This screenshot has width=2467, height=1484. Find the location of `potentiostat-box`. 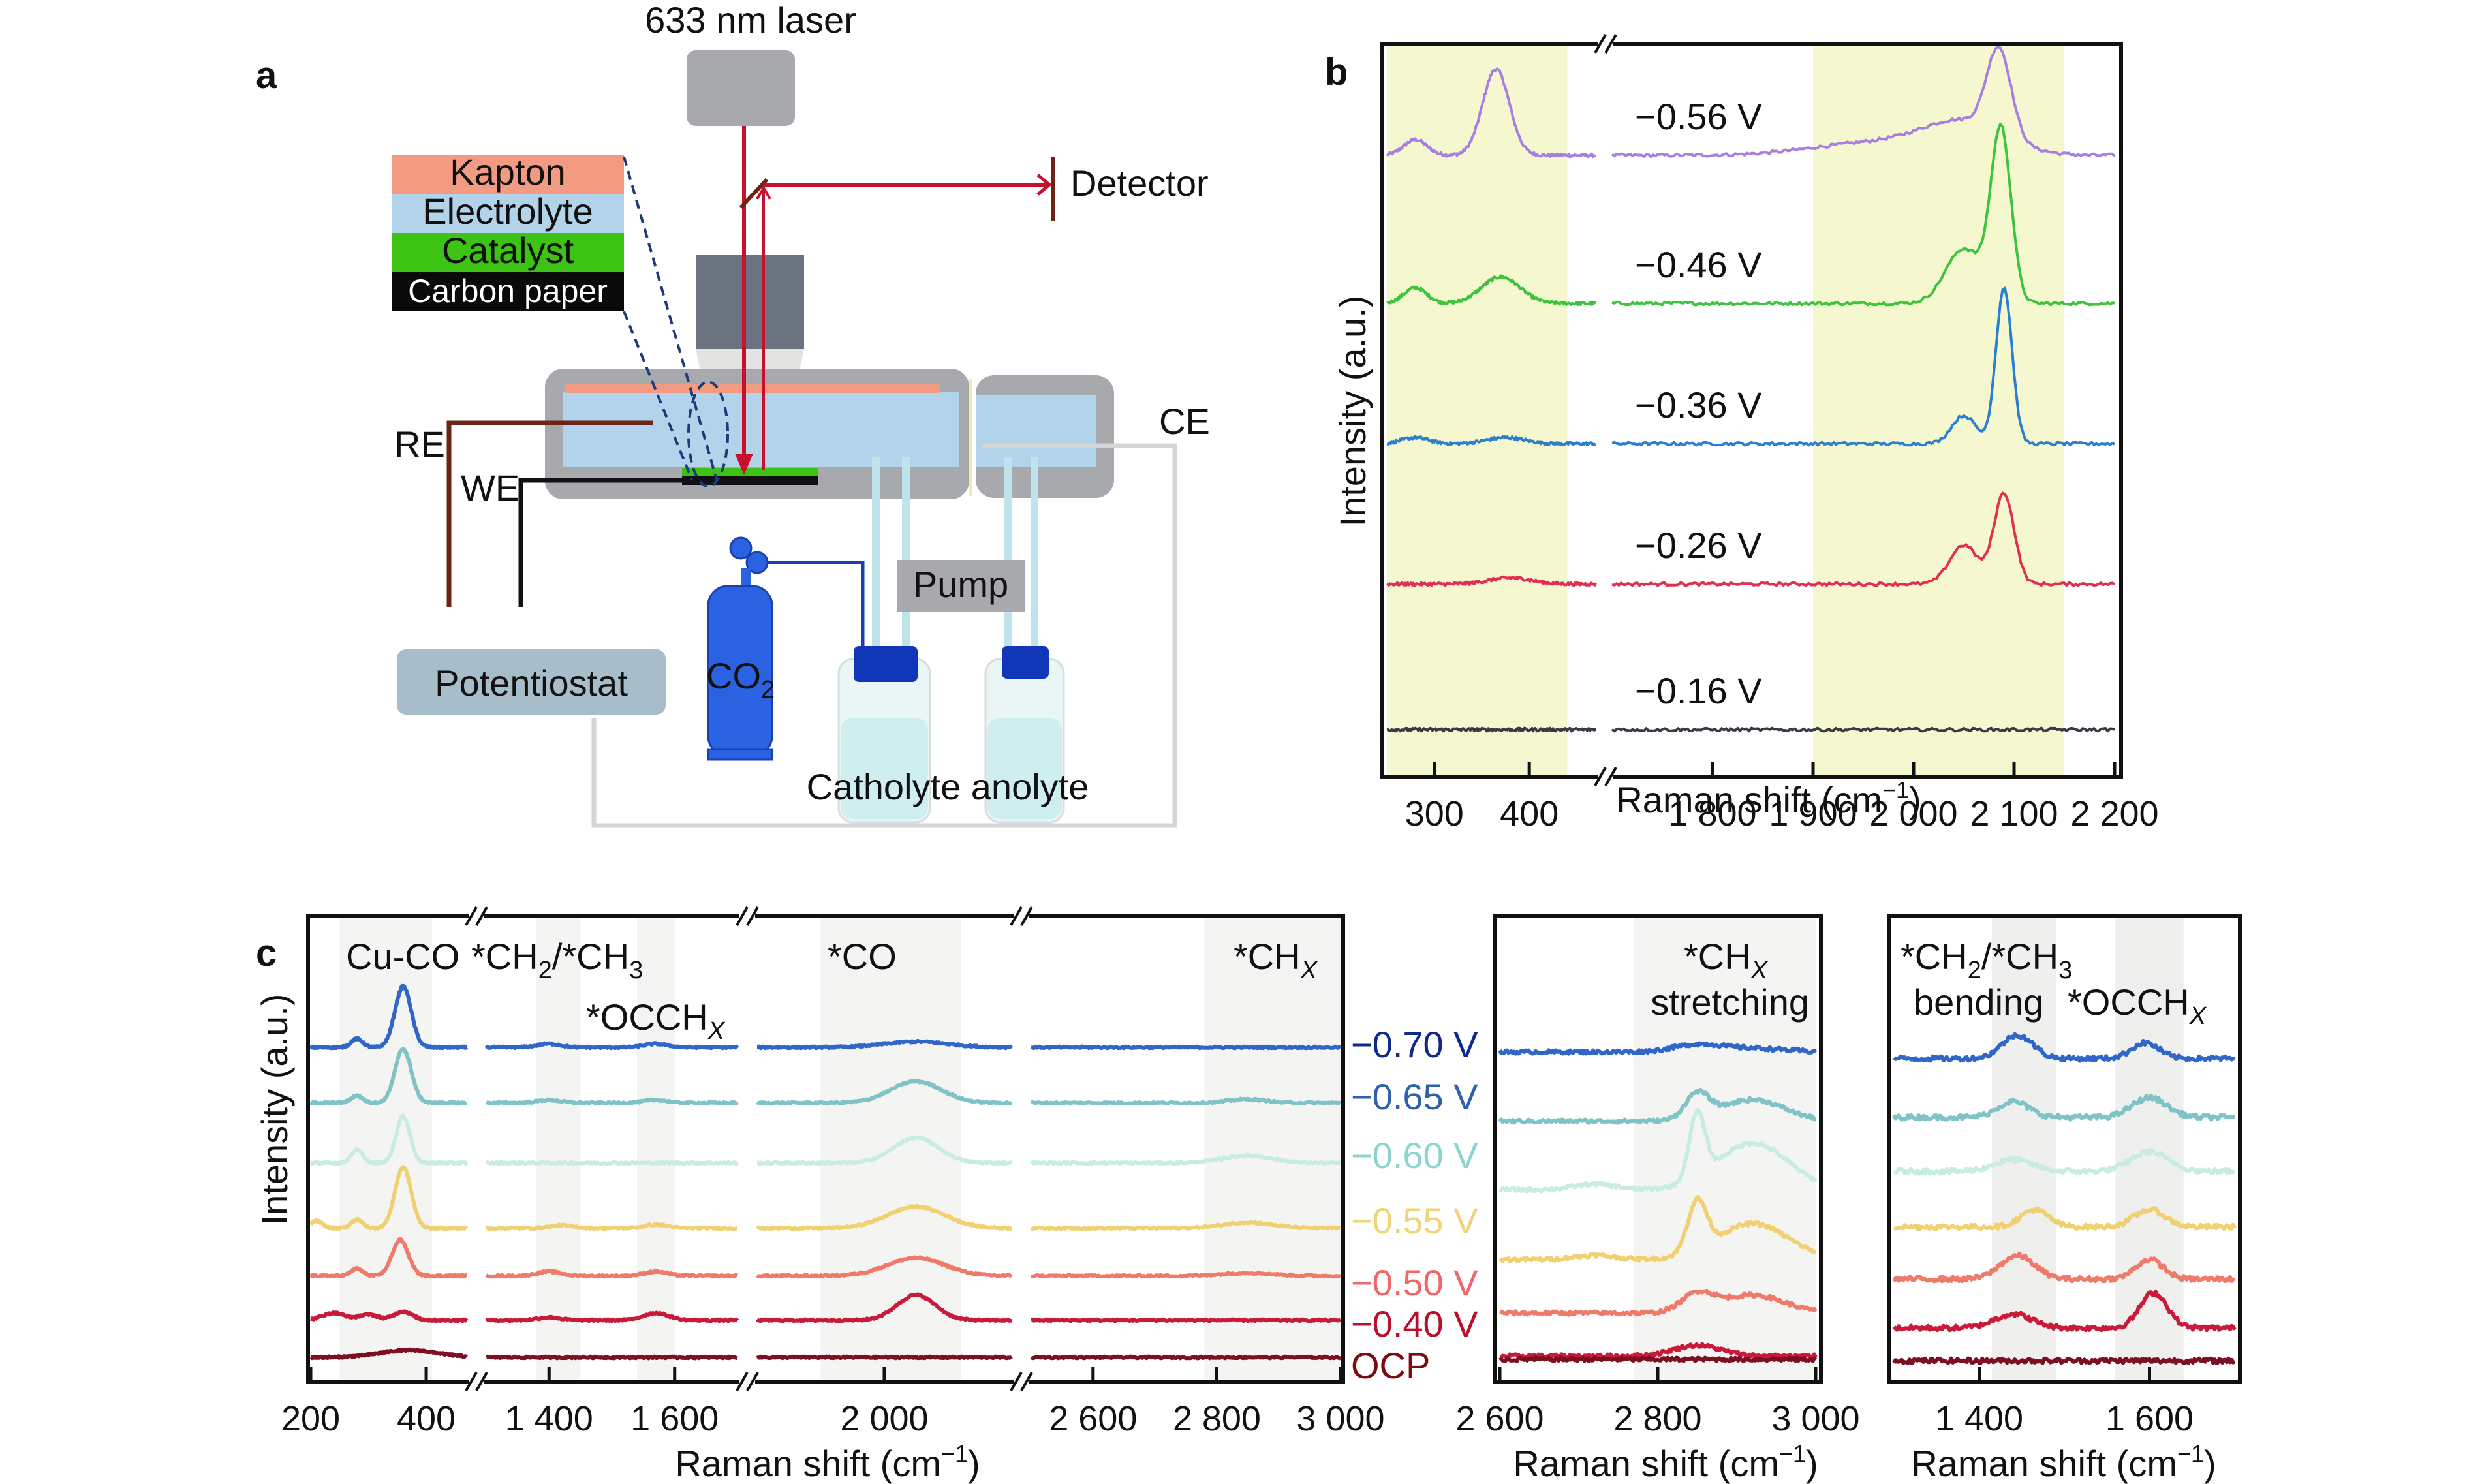

potentiostat-box is located at coordinates (531, 682).